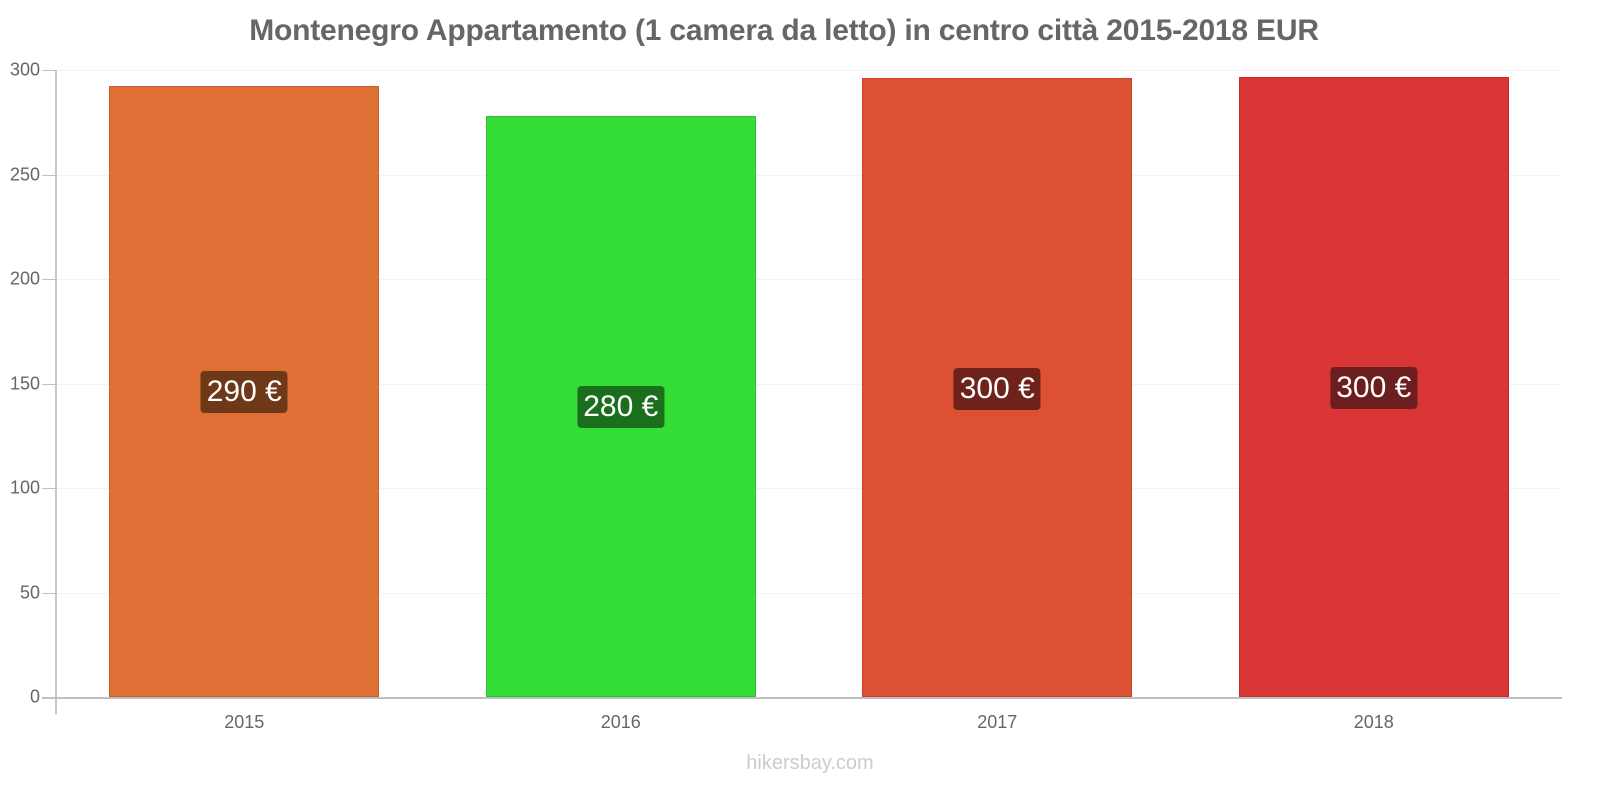  I want to click on bar-2015: 290 €, so click(244, 391).